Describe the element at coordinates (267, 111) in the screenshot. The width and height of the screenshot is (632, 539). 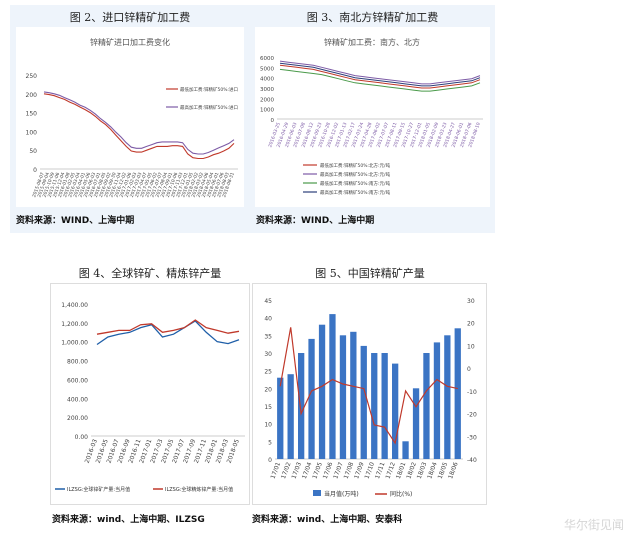
I see `fig3-ytick: 1000` at that location.